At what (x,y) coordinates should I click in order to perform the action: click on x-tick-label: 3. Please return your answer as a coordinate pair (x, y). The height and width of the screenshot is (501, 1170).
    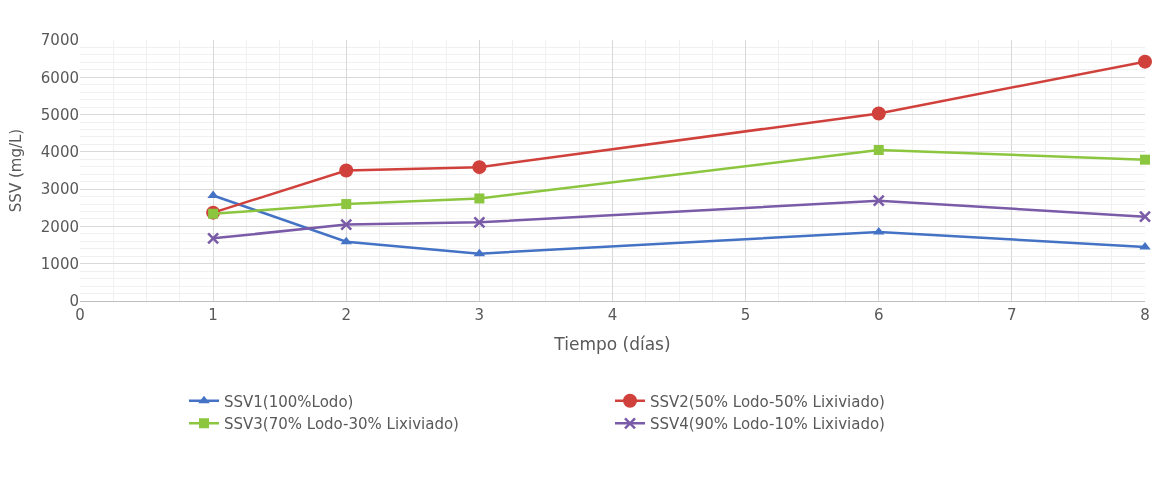
    Looking at the image, I should click on (479, 315).